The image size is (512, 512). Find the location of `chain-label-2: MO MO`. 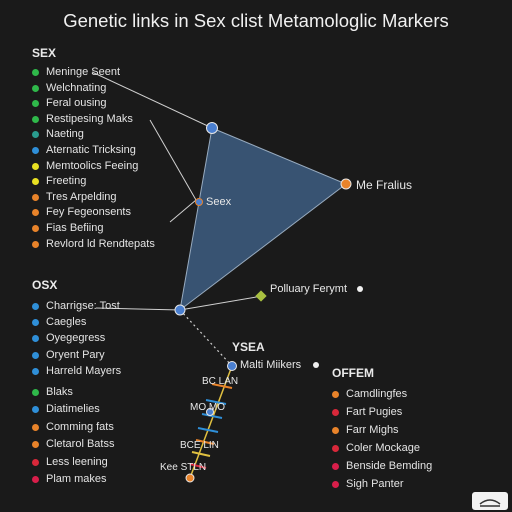

chain-label-2: MO MO is located at coordinates (207, 407).